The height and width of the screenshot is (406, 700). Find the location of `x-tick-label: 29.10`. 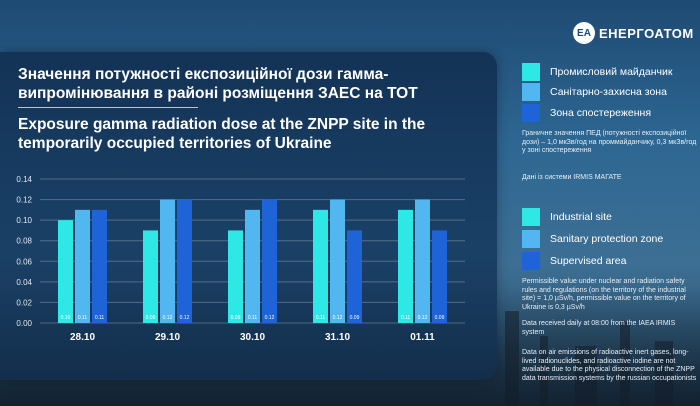

x-tick-label: 29.10 is located at coordinates (167, 337).